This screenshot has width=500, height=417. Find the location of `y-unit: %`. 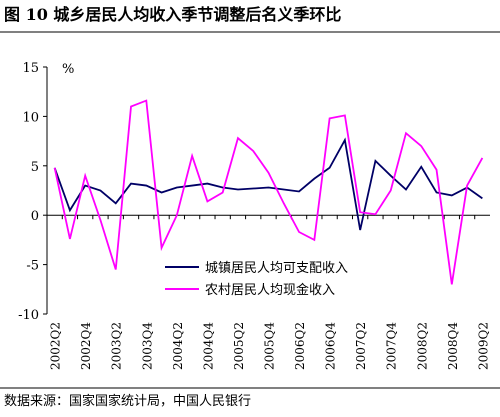

y-unit: % is located at coordinates (68, 69).